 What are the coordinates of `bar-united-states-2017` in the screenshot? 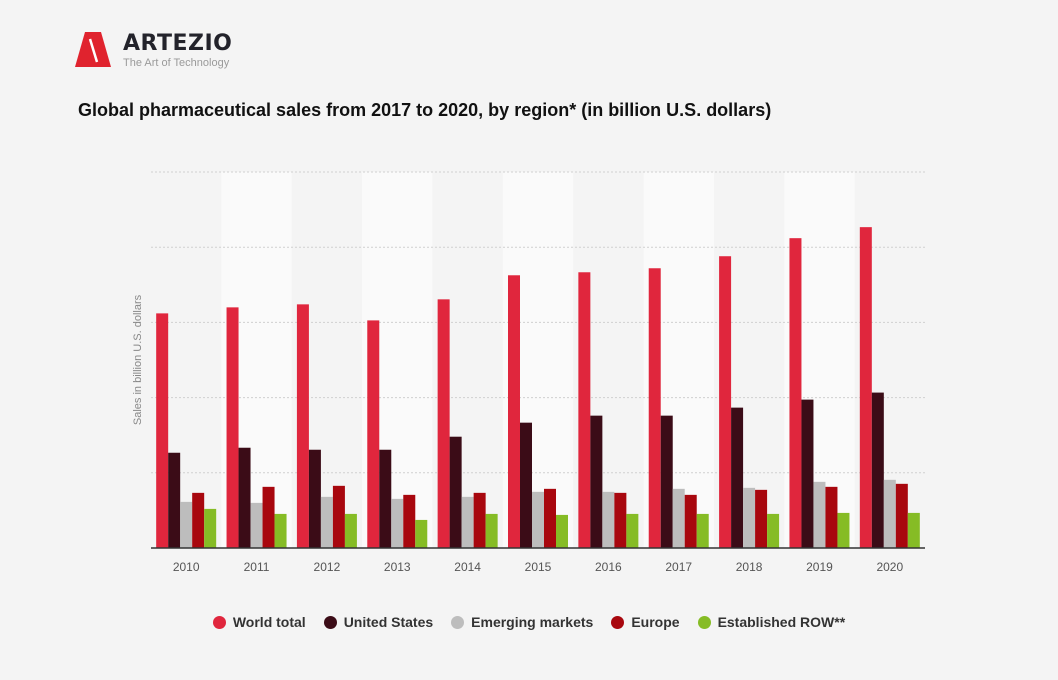 It's located at (666, 481).